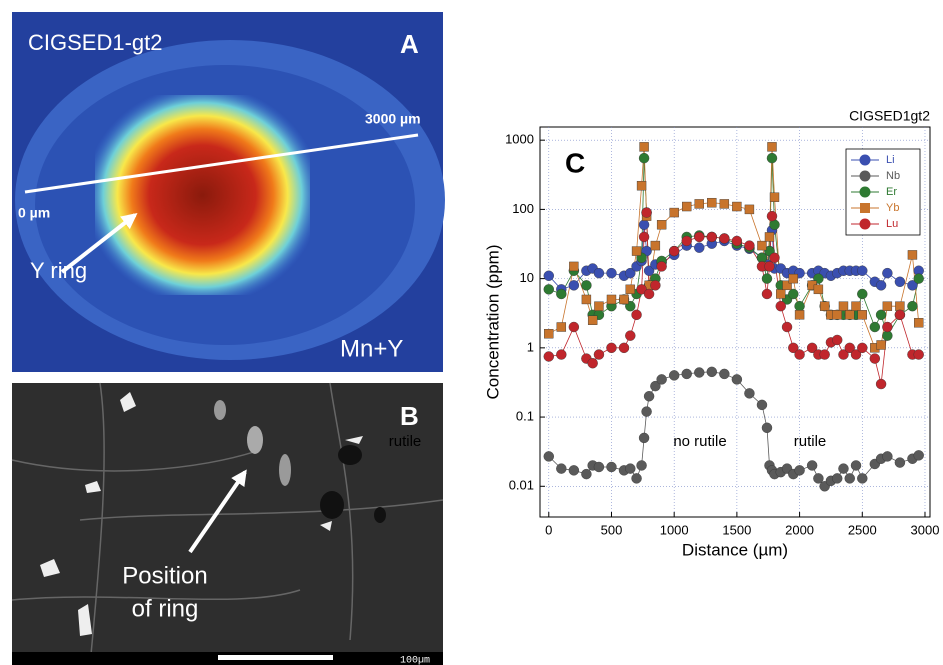 This screenshot has height=665, width=943. What do you see at coordinates (891, 192) in the screenshot?
I see `legend-label: Er` at bounding box center [891, 192].